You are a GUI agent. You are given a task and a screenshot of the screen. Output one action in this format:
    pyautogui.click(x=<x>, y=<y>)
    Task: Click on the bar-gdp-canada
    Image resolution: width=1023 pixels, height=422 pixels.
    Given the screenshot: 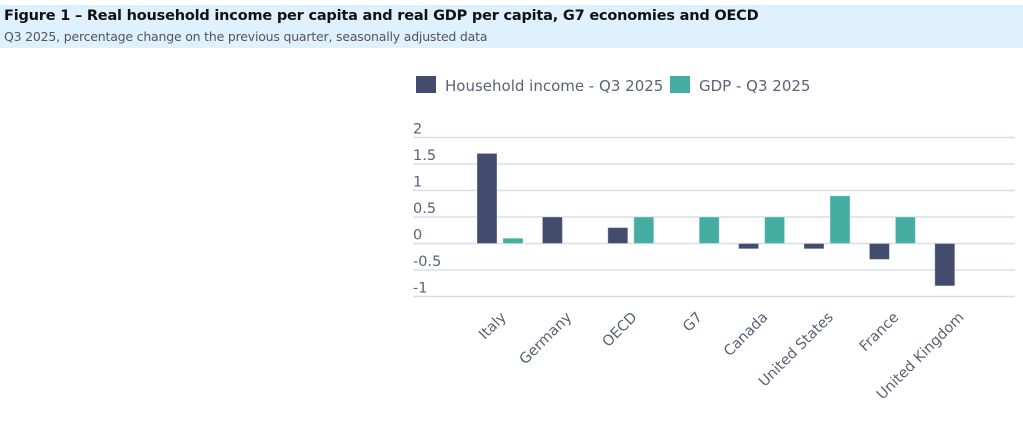 What is the action you would take?
    pyautogui.click(x=775, y=230)
    